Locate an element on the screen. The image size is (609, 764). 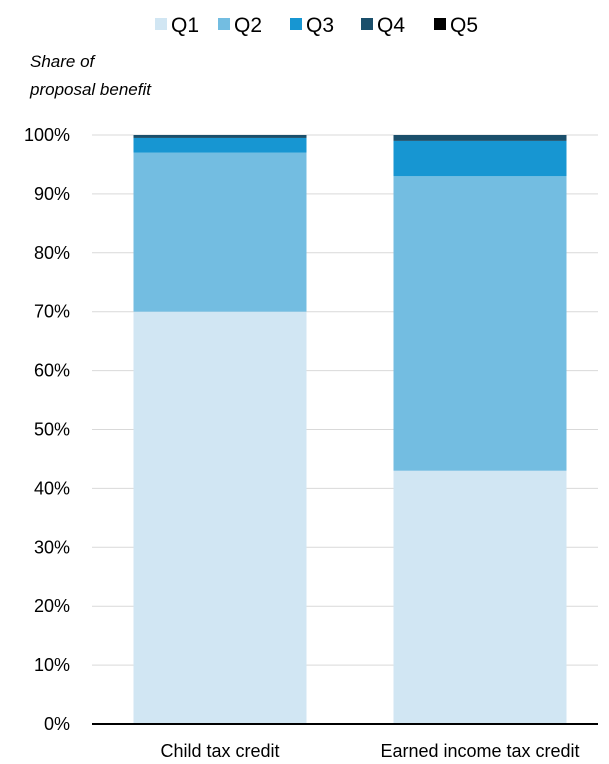
legend-label: Q2 is located at coordinates (248, 25).